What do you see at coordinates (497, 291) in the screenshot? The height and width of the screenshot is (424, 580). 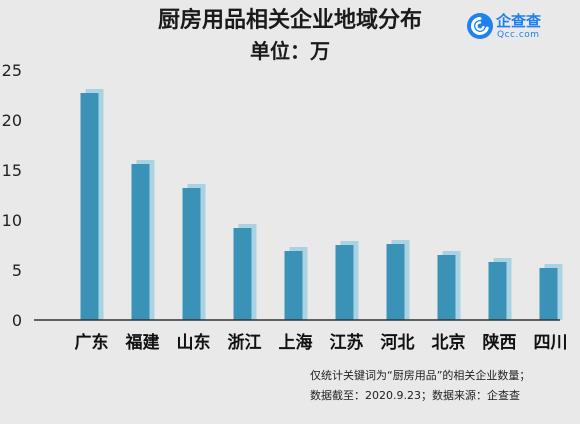 I see `bar-陕西` at bounding box center [497, 291].